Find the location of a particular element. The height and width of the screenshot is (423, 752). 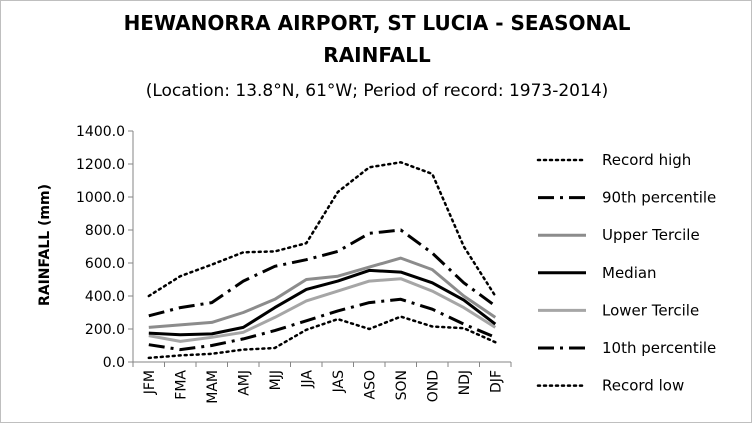

series-line-lower-tercile is located at coordinates (322, 310).